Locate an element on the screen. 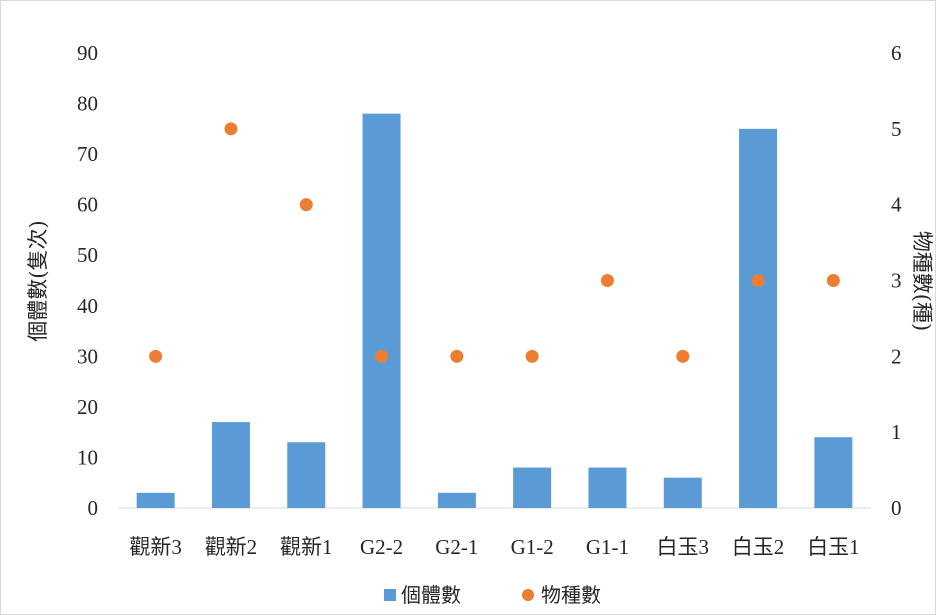  y-tick-label: 0 is located at coordinates (93, 508).